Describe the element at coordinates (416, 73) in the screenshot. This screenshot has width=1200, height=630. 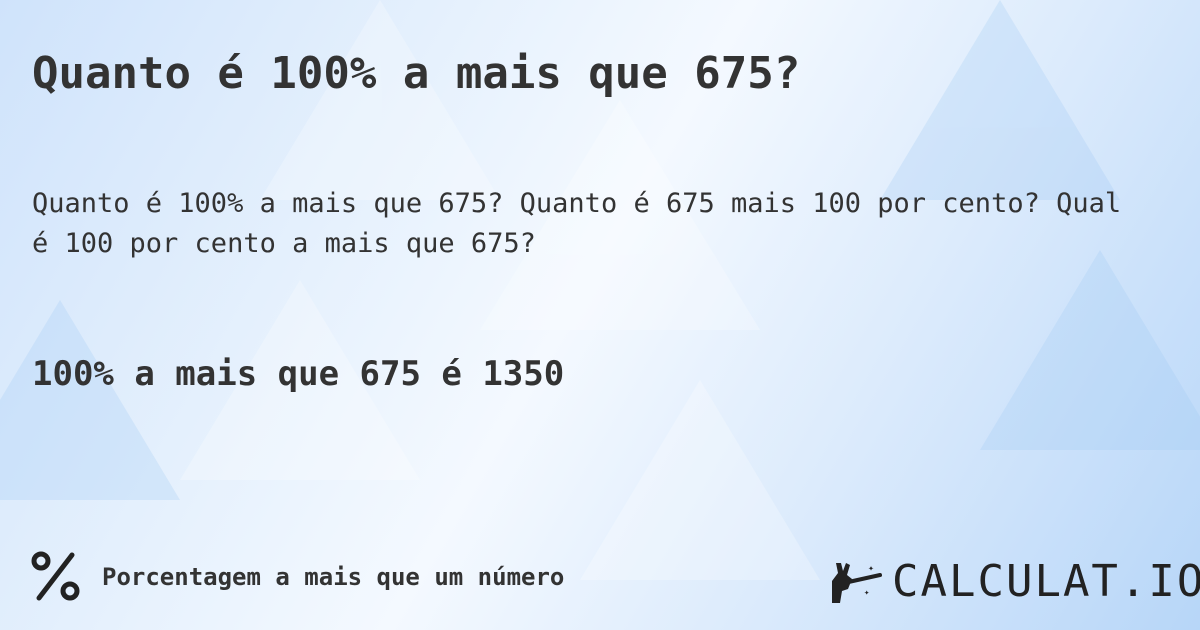
I see `page-title: Quanto é 100% a mais que 675?` at that location.